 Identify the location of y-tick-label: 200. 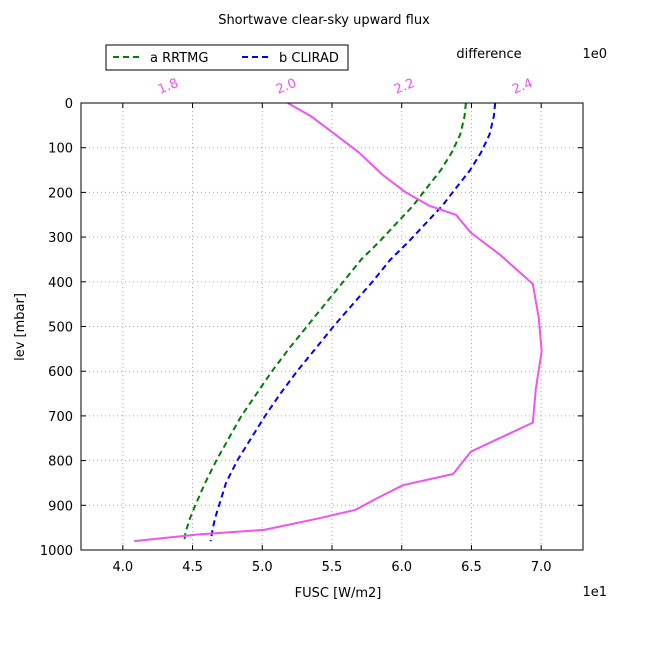
(60, 193).